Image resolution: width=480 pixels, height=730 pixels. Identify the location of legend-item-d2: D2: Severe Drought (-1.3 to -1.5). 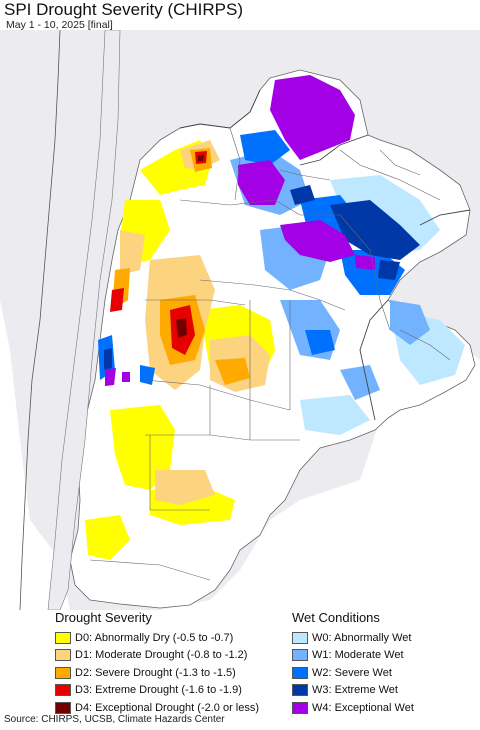
(157, 673).